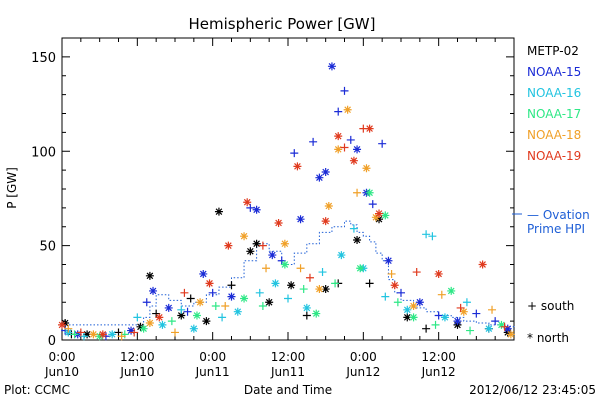 The height and width of the screenshot is (400, 600). What do you see at coordinates (556, 229) in the screenshot?
I see `ovation-label-line2: Prime HPI` at bounding box center [556, 229].